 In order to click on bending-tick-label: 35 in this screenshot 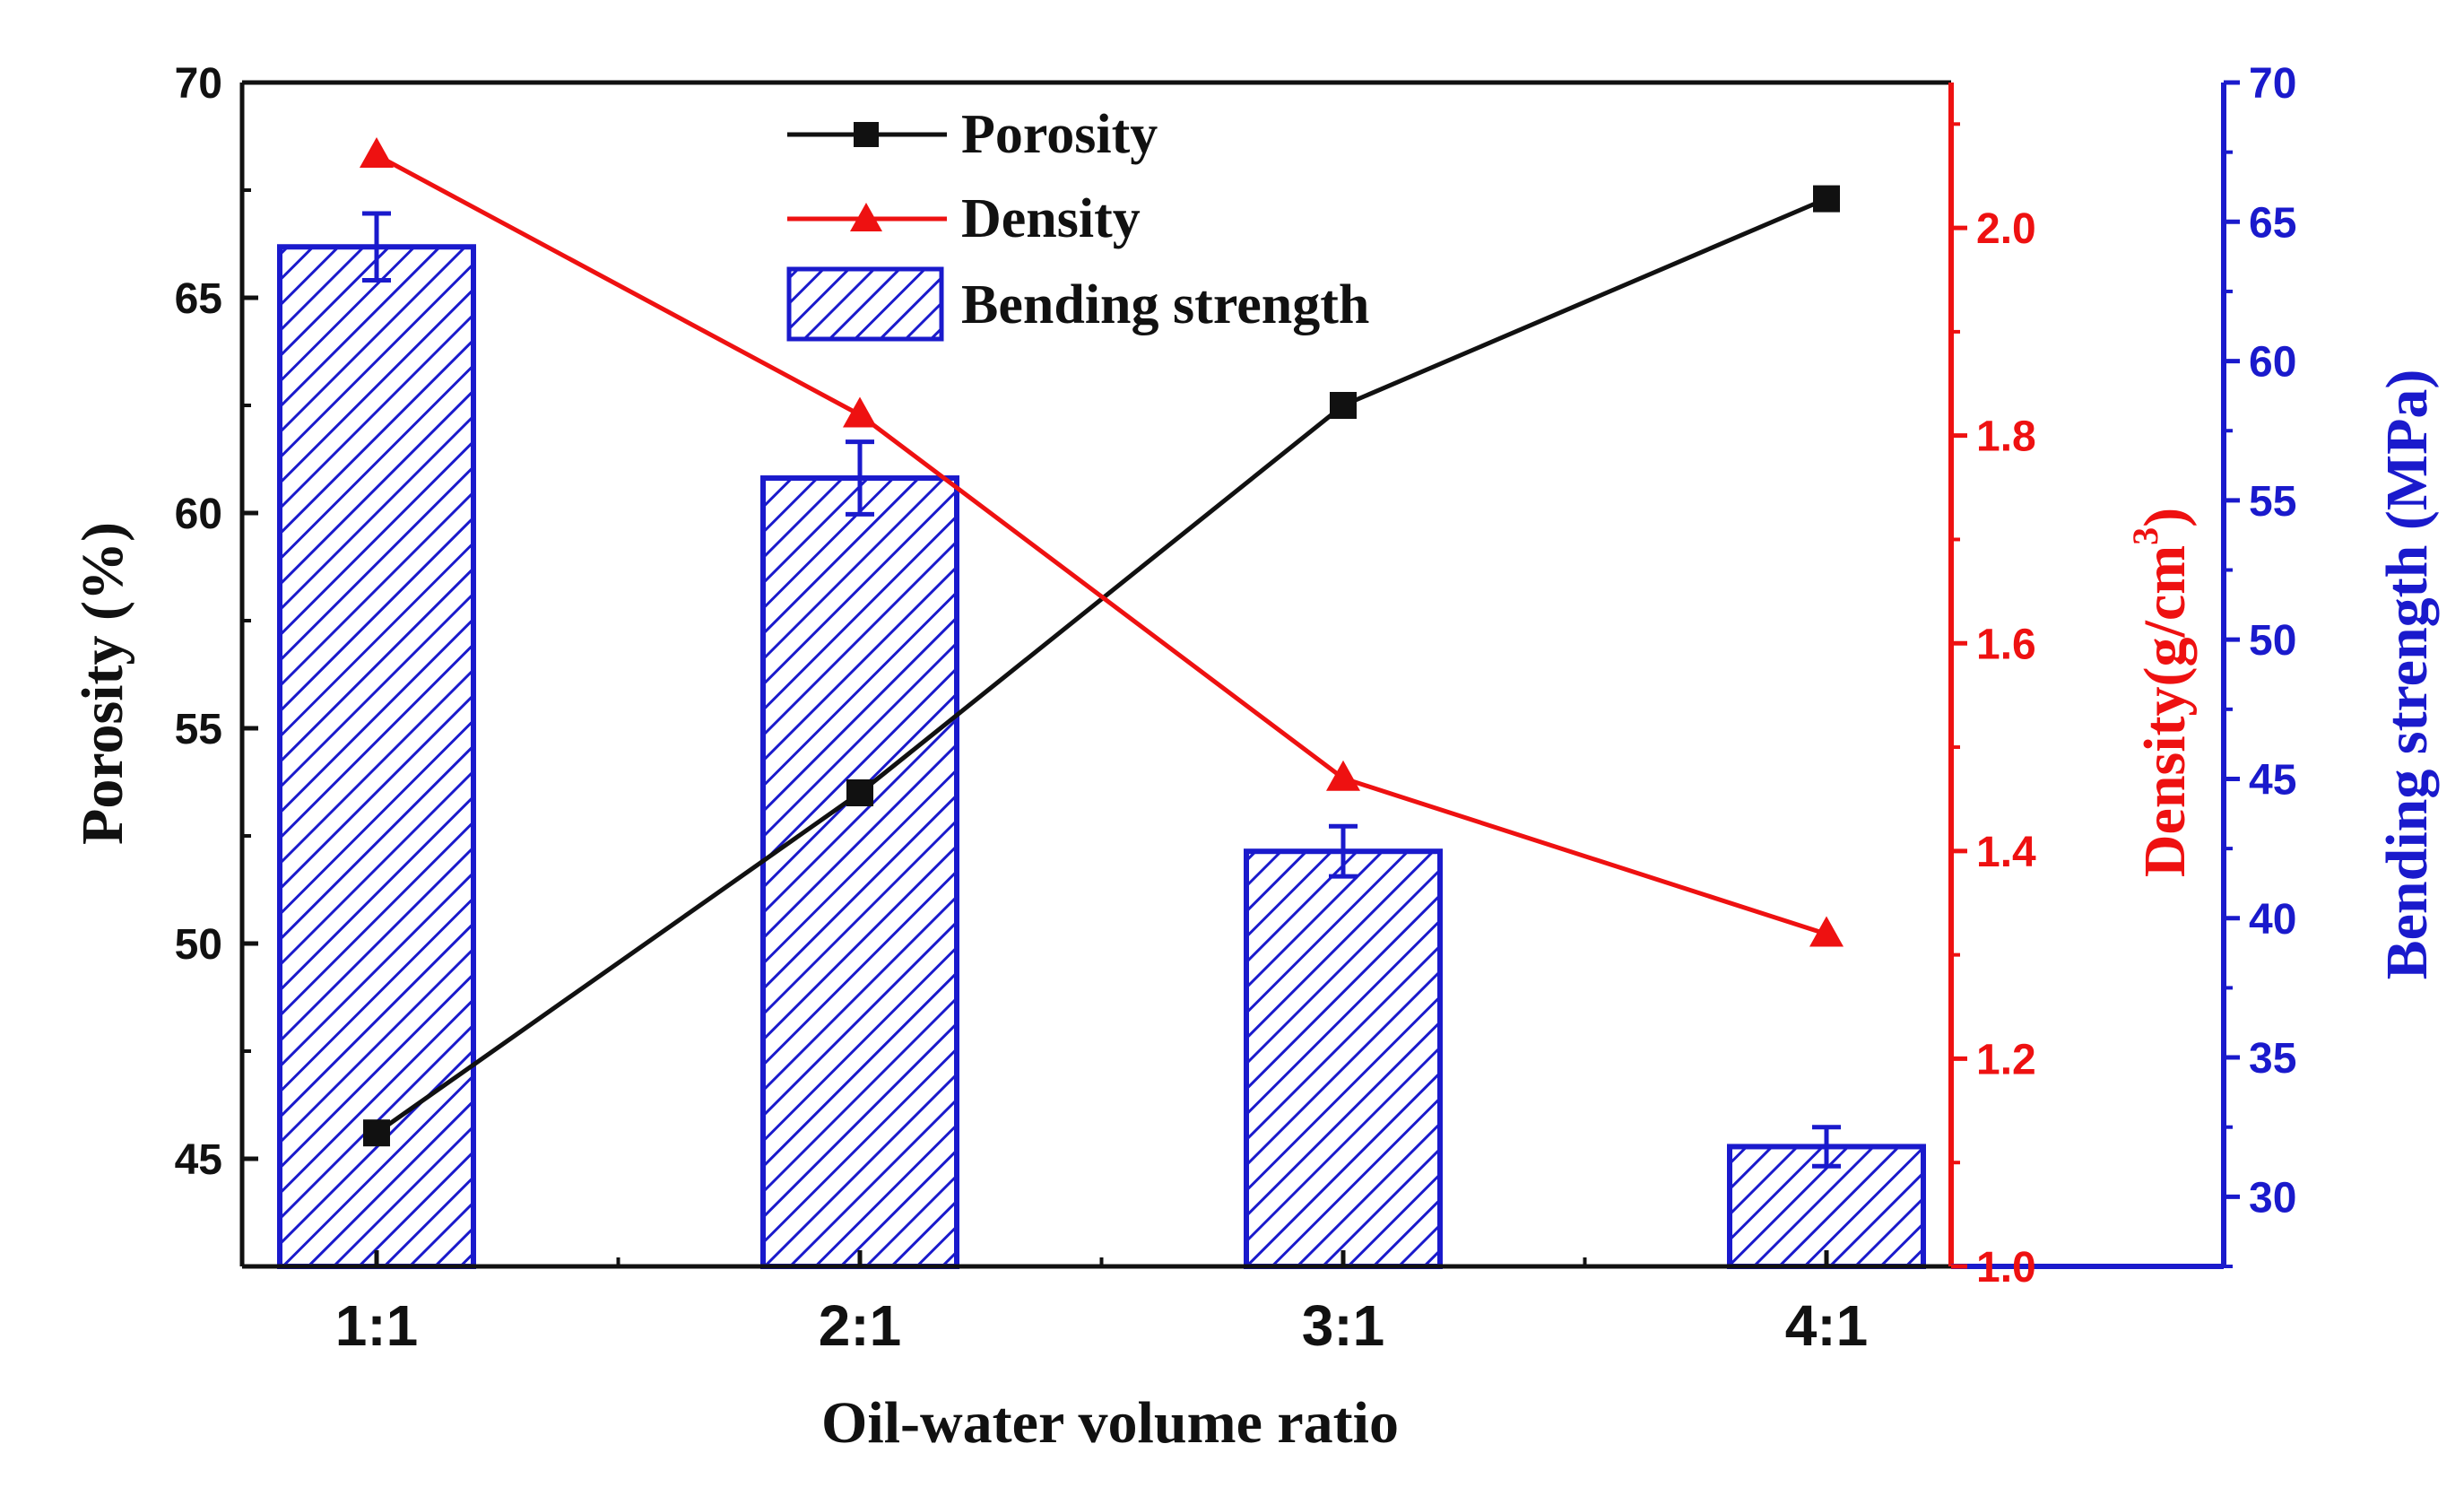, I will do `click(2272, 1059)`.